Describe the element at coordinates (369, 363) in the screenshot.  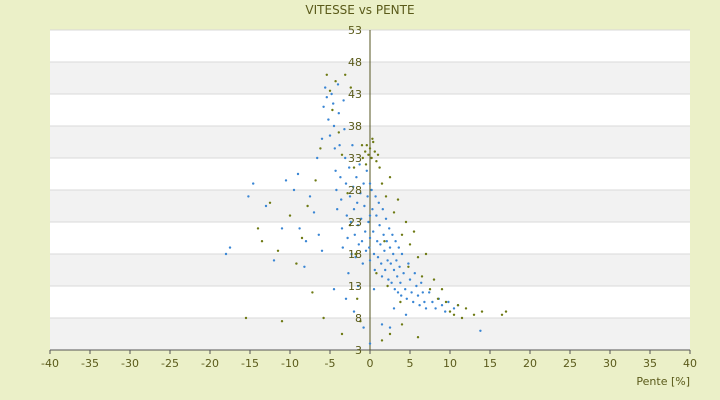
I see `x-tick-labels: -40 -35 -30 -25 -20 -15 -10 -5 0 5 10 15 20 25 30 35 40` at that location.